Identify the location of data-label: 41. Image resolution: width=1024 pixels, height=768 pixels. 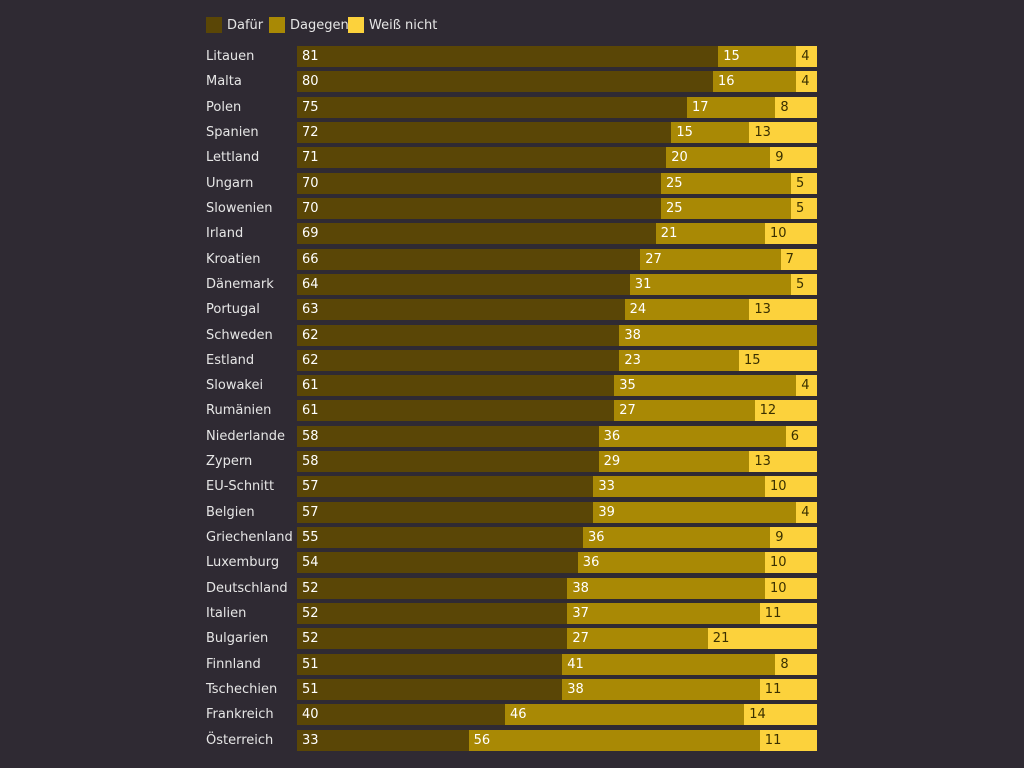
(575, 664).